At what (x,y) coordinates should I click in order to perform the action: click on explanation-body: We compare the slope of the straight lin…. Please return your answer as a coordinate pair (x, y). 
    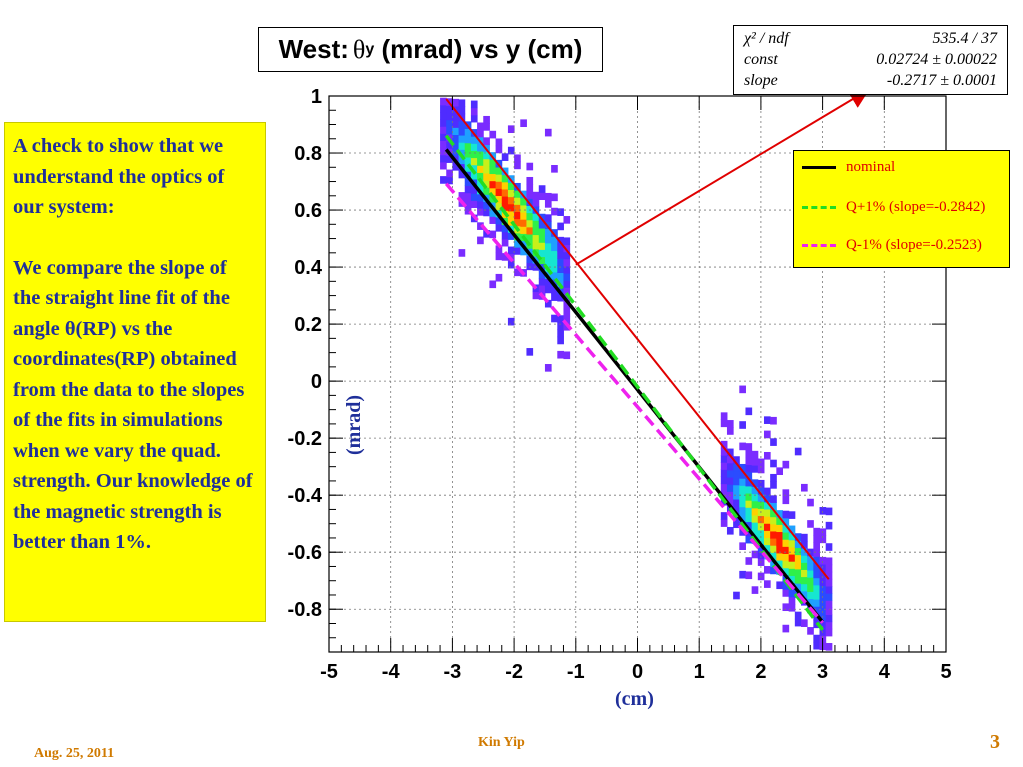
    Looking at the image, I should click on (133, 405).